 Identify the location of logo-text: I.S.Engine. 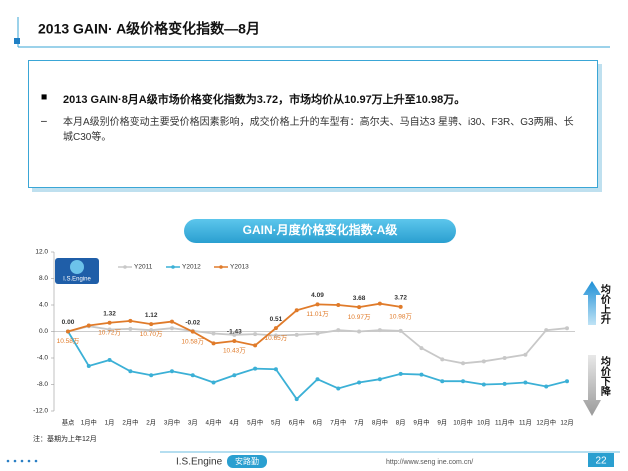
(77, 280).